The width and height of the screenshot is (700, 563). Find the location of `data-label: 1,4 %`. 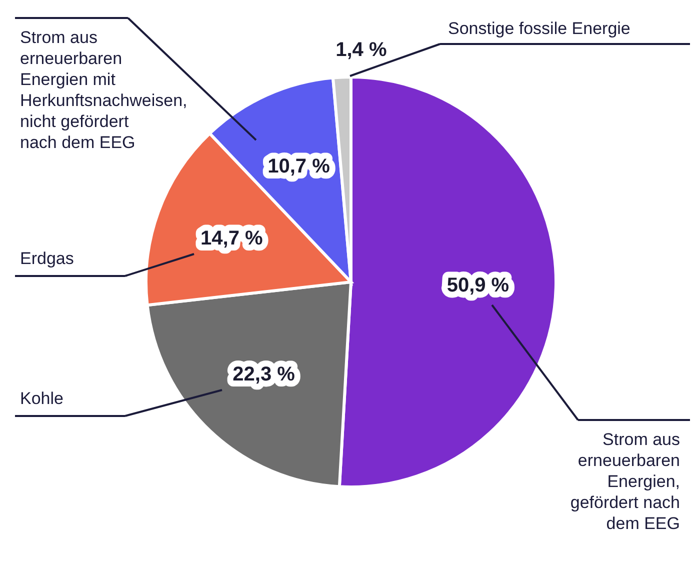

data-label: 1,4 % is located at coordinates (361, 50).